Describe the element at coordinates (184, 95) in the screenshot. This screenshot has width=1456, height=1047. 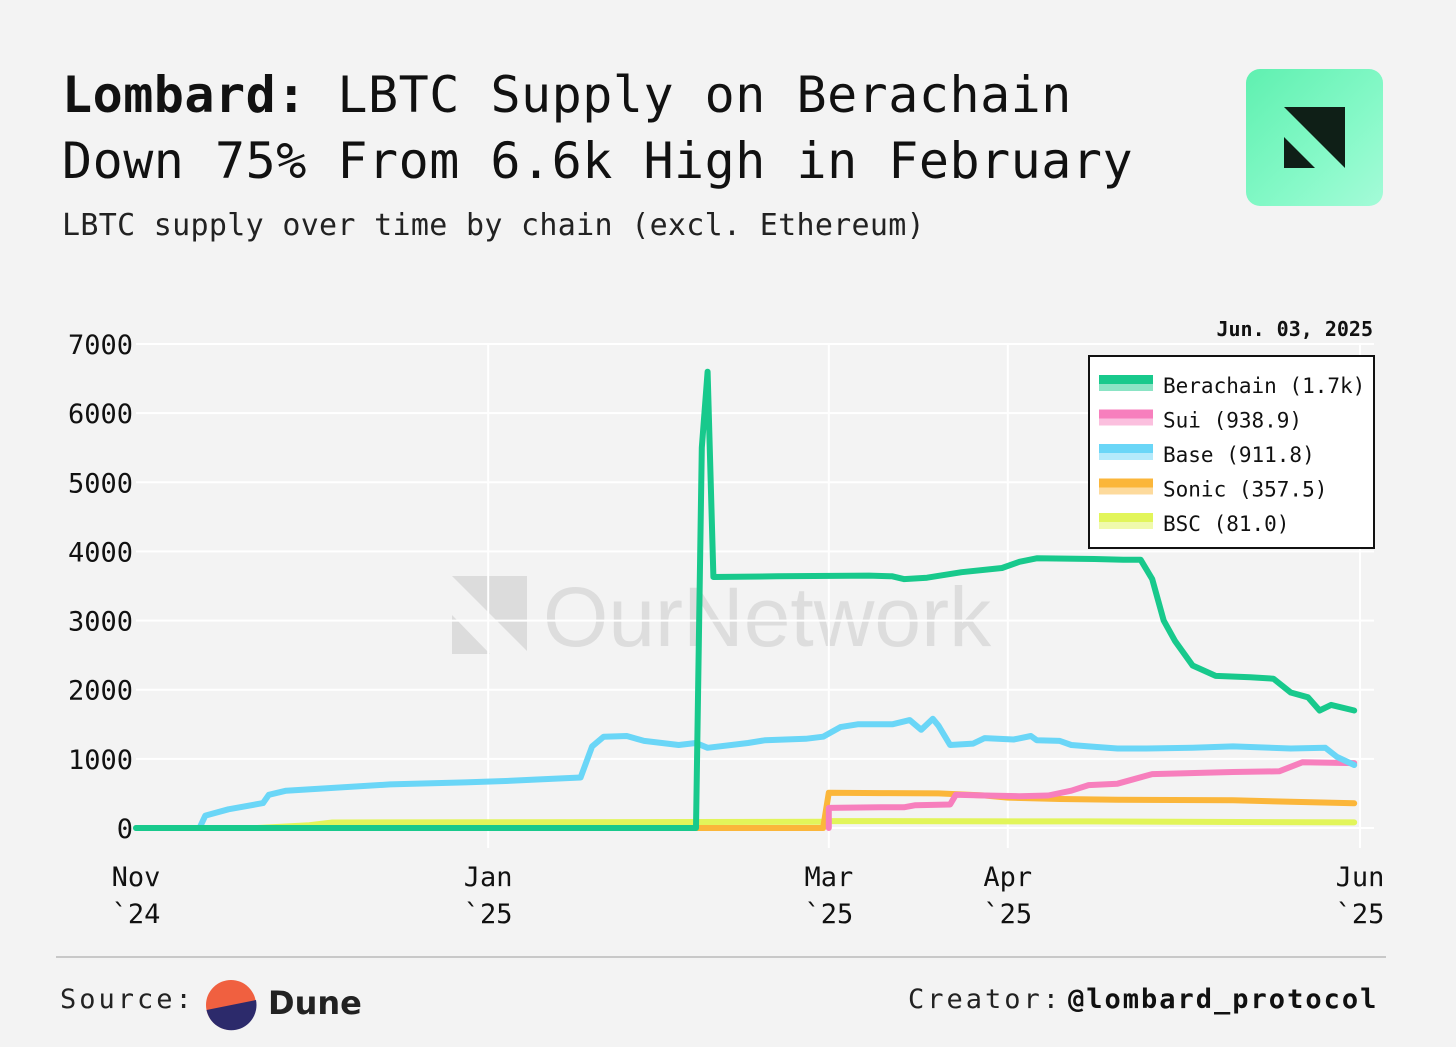
I see `title-brand: Lombard:` at that location.